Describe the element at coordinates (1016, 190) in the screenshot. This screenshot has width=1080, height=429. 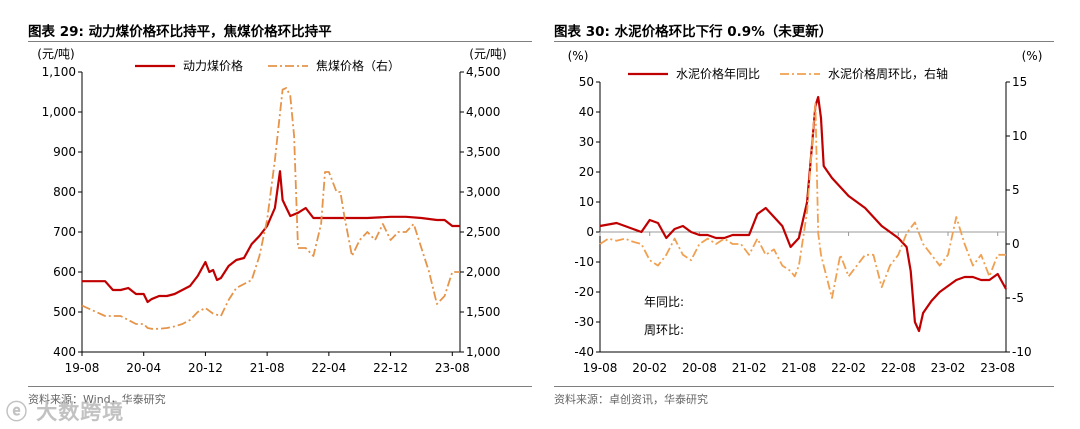
I see `right-tick-label: 5` at that location.